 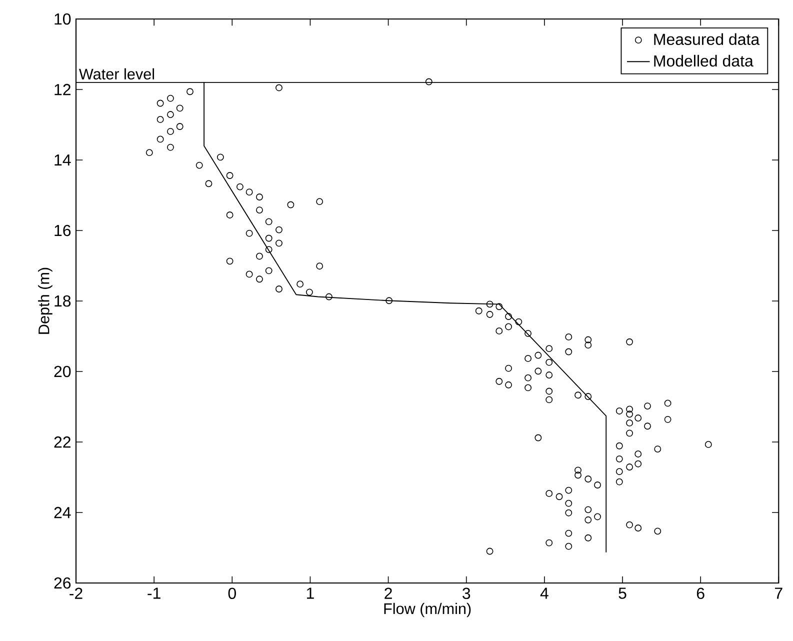 What do you see at coordinates (45, 301) in the screenshot?
I see `y-axis-title: Depth (m)` at bounding box center [45, 301].